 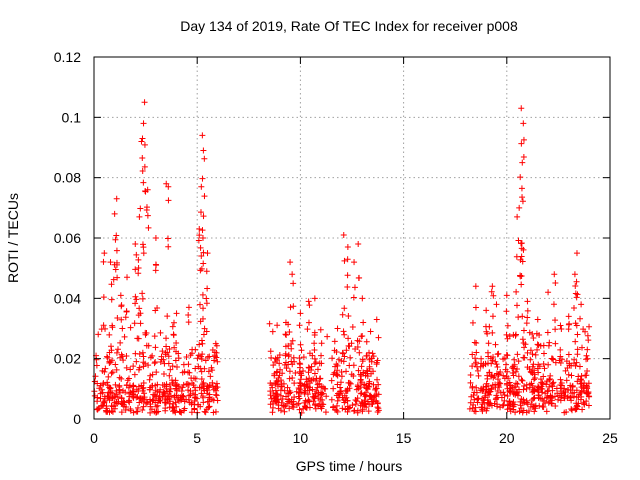 I want to click on x-tick-label: 15, so click(x=404, y=438).